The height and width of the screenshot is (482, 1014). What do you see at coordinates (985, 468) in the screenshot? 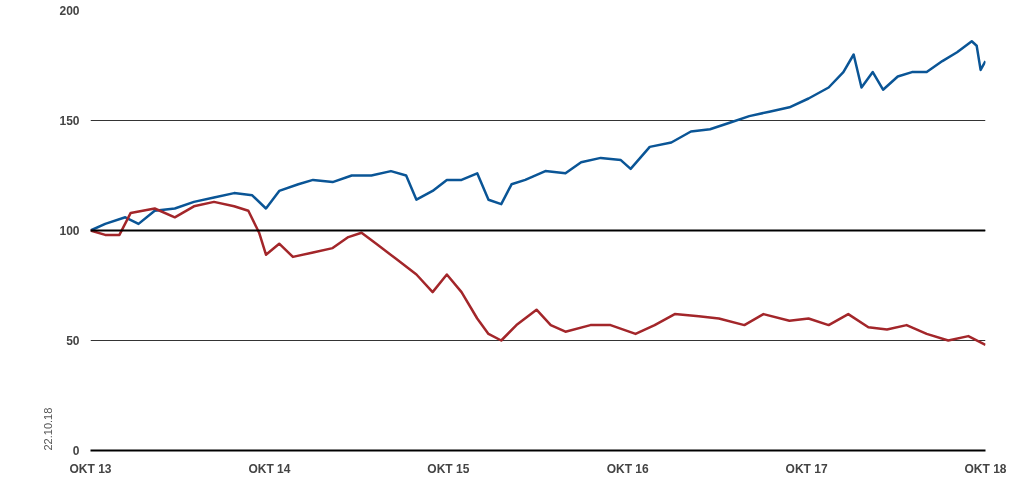
I see `x-tick-label: OKT 18` at bounding box center [985, 468].